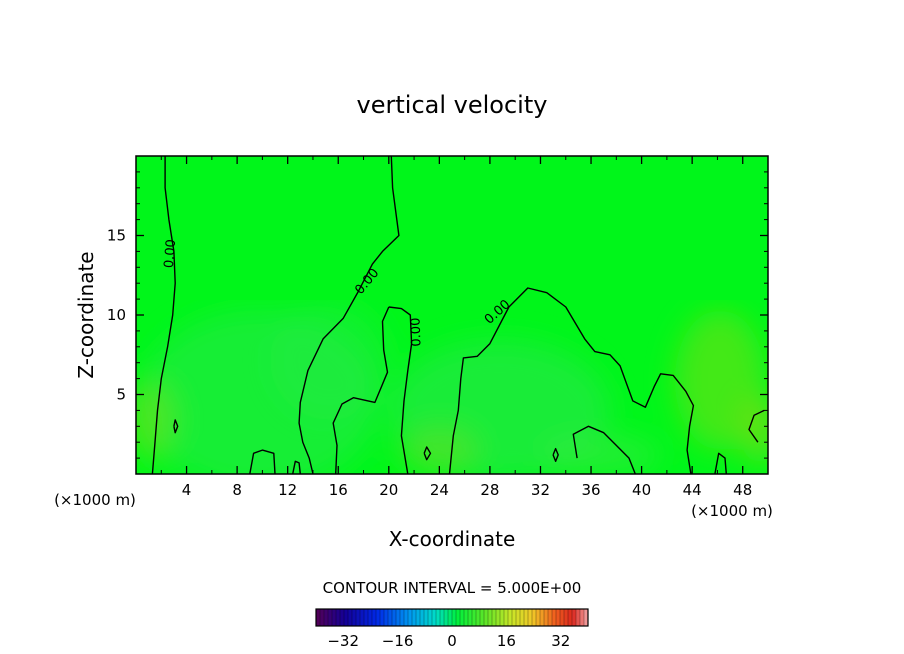 Image resolution: width=904 pixels, height=654 pixels. I want to click on colorbar-tick-label: −16, so click(398, 641).